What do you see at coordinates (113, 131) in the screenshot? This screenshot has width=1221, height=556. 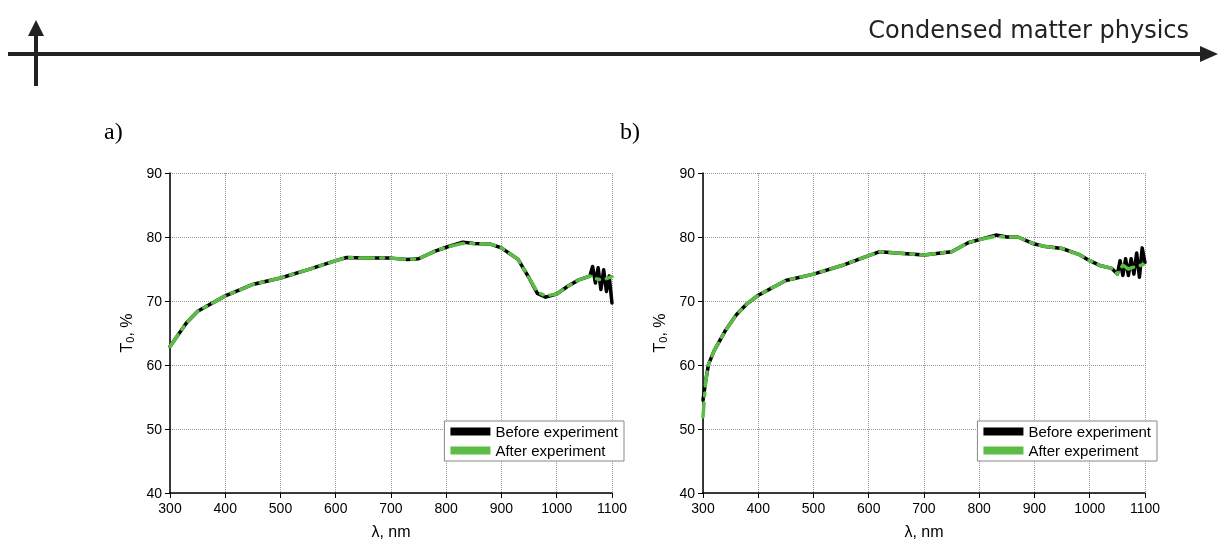 I see `chart-title: a)` at bounding box center [113, 131].